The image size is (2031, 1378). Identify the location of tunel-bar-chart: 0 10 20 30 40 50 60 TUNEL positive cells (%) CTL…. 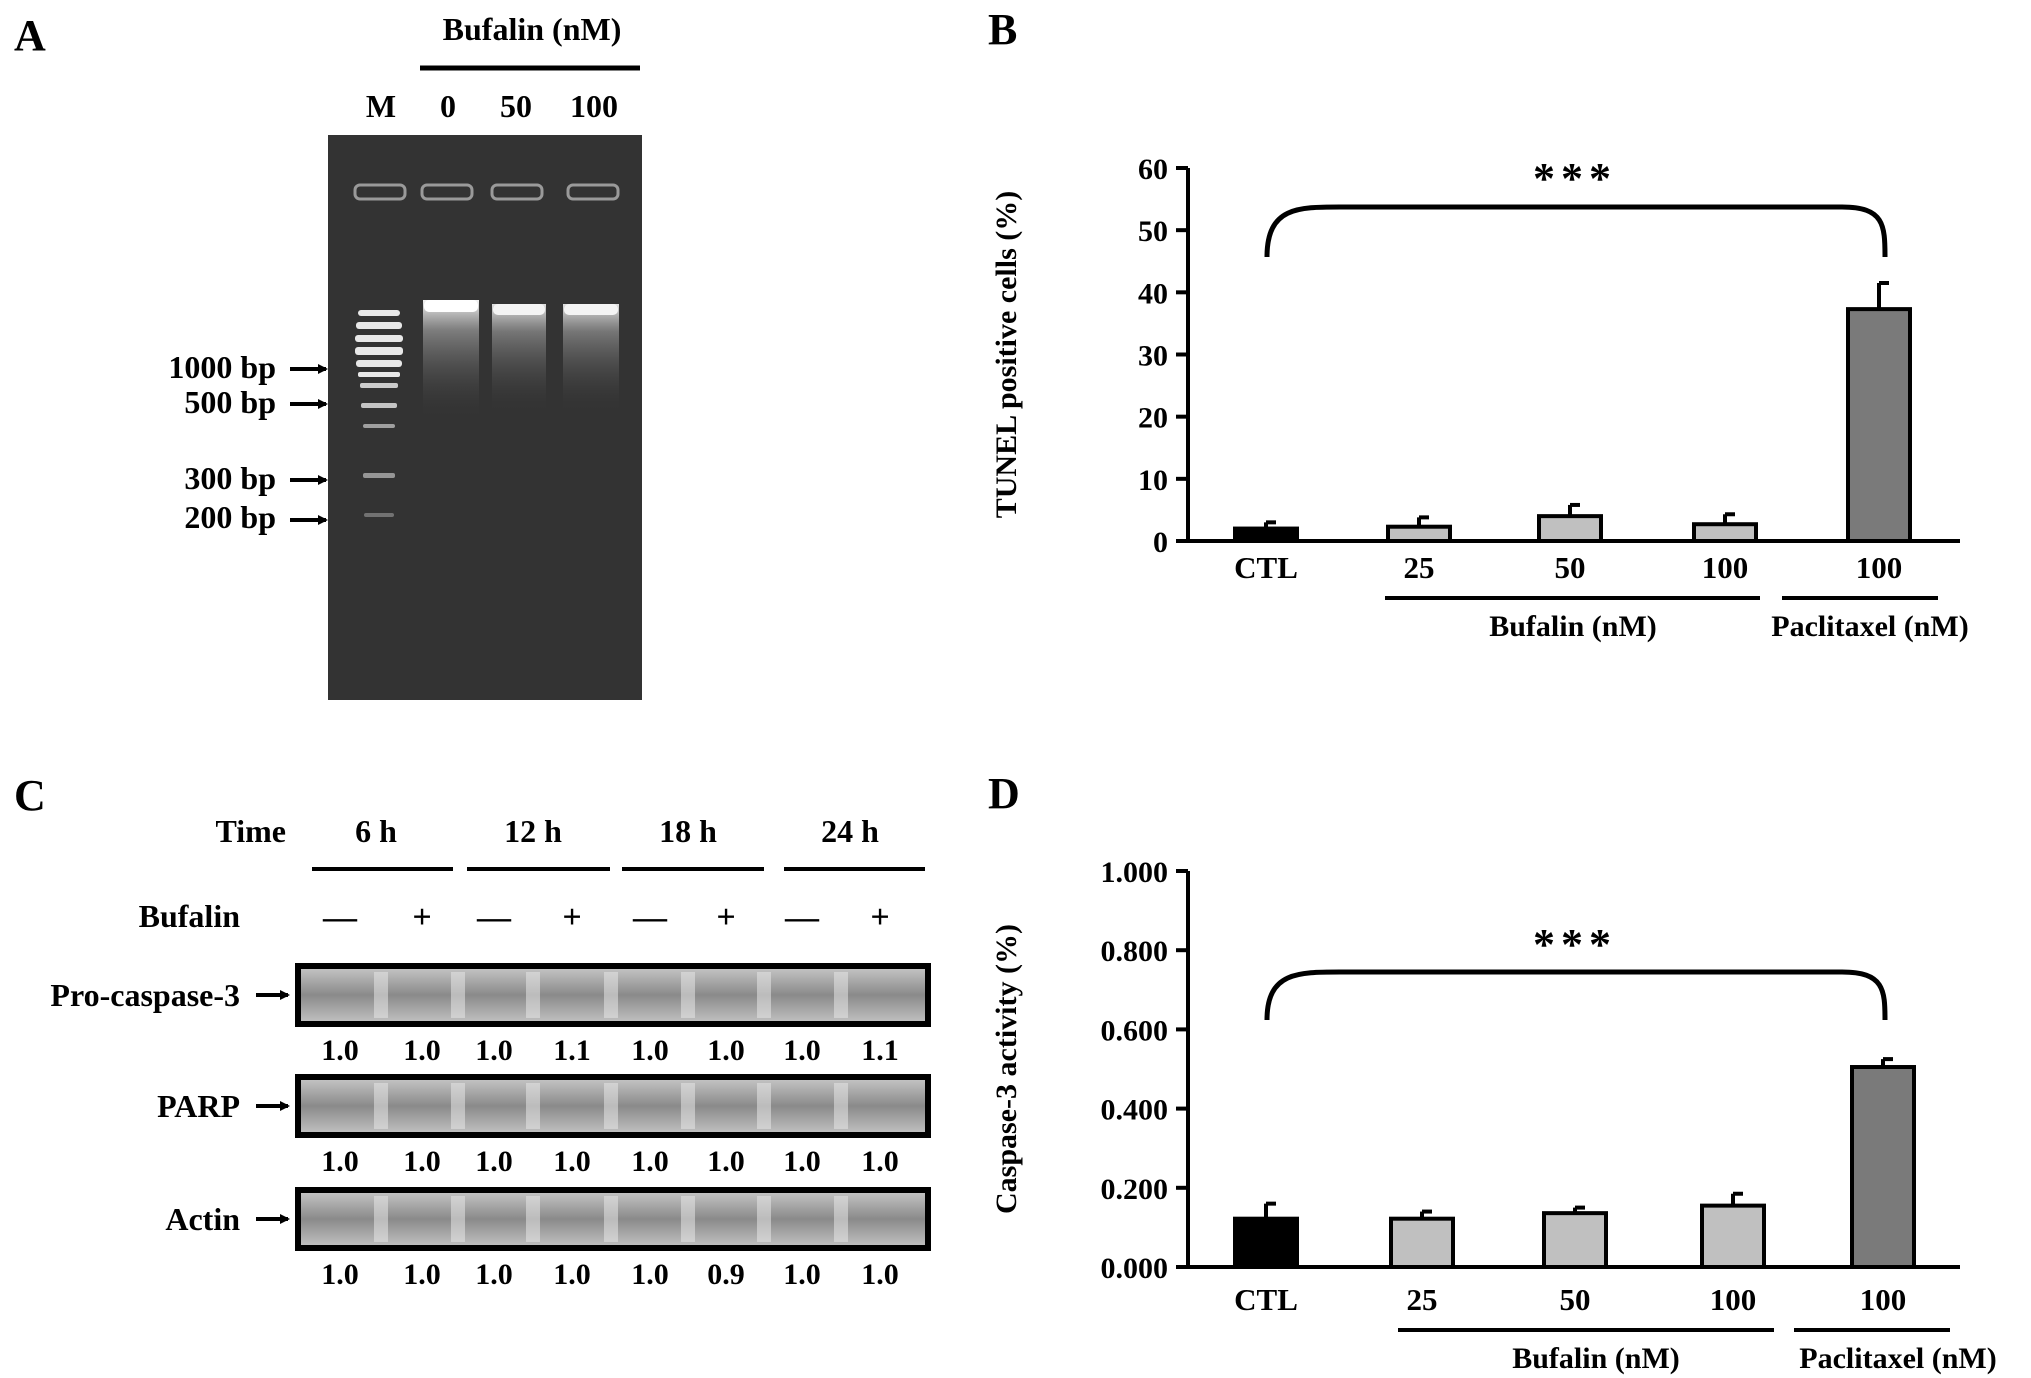
(1475, 369).